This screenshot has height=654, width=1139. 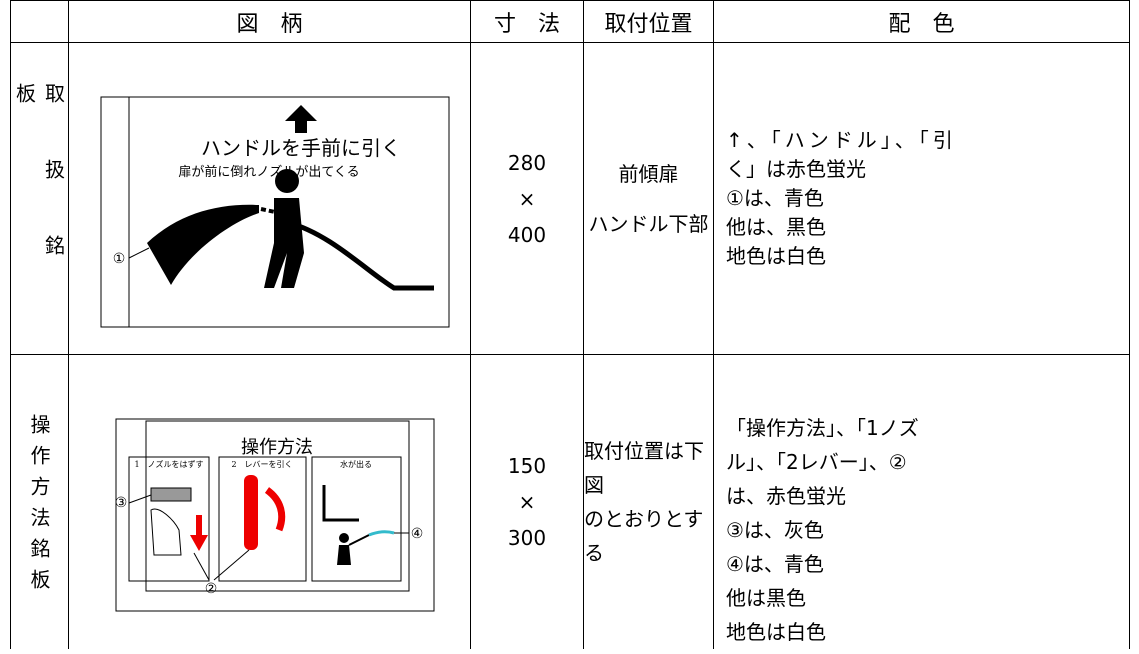 What do you see at coordinates (39, 21) in the screenshot?
I see `cell` at bounding box center [39, 21].